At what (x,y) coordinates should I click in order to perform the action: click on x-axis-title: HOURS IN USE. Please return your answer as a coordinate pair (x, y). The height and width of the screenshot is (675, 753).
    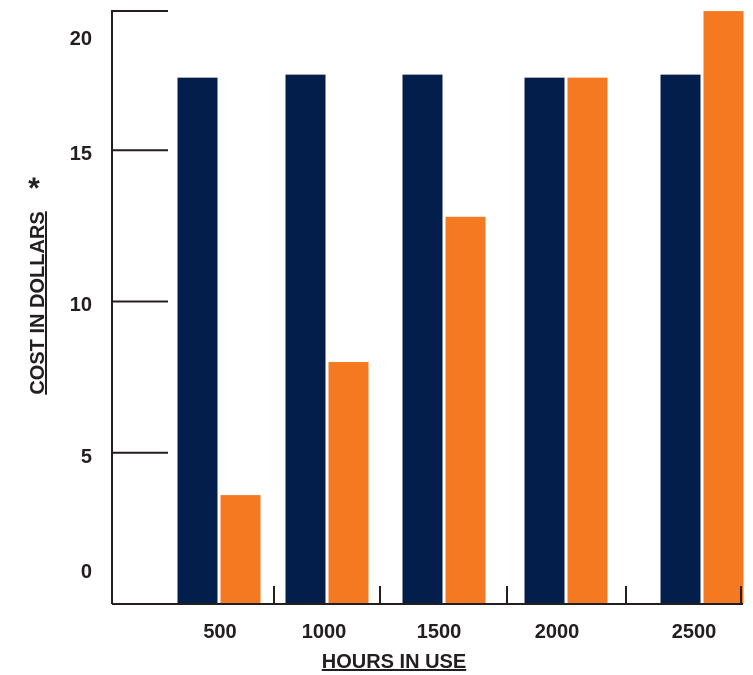
    Looking at the image, I should click on (394, 662).